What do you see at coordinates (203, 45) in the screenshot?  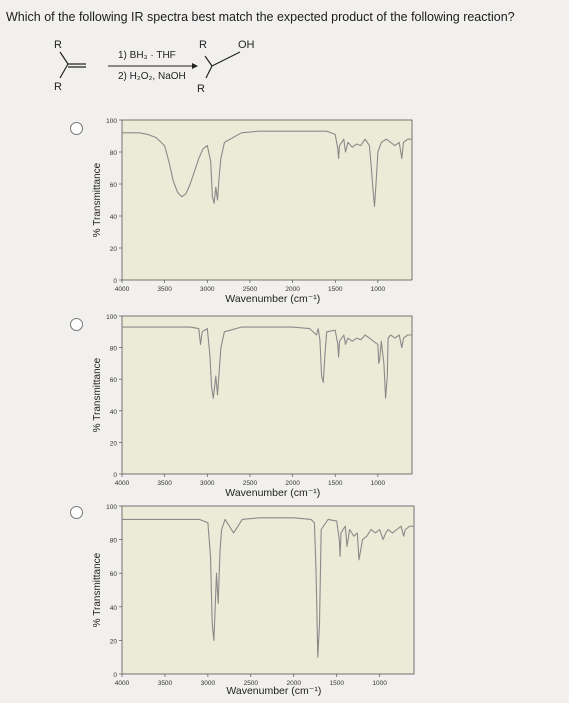 I see `product-r-top: R` at bounding box center [203, 45].